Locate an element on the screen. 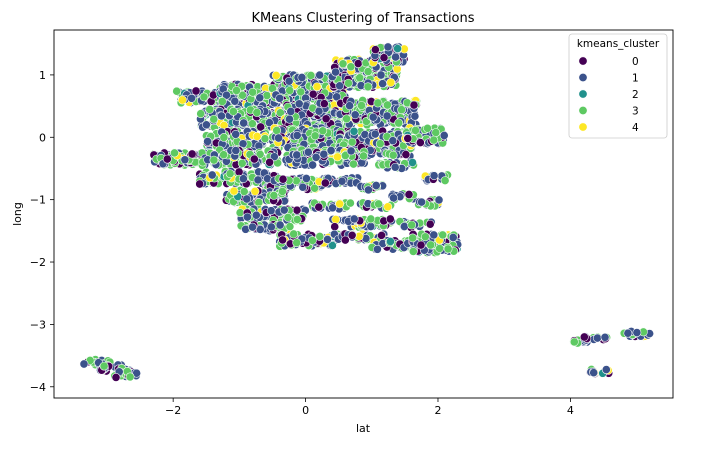 The width and height of the screenshot is (727, 449). y-tick-label: 0 is located at coordinates (42, 137).